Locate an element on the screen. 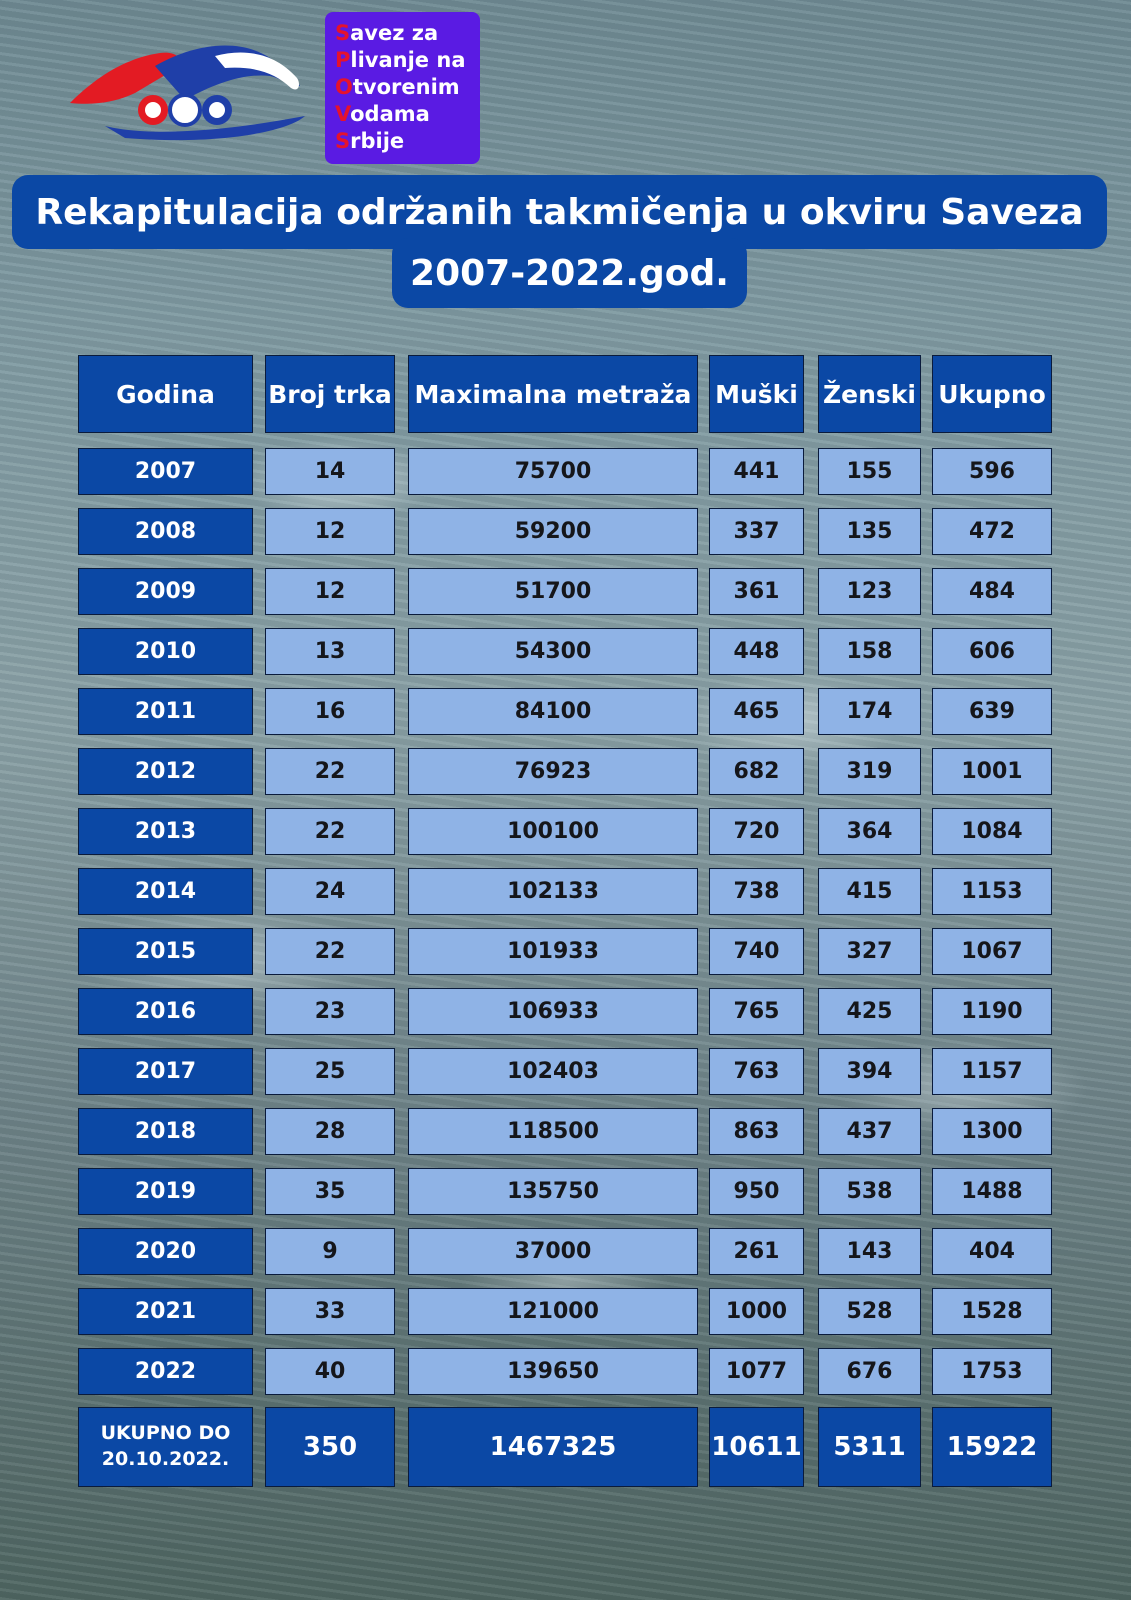 This screenshot has width=1131, height=1600. cell-year: 2022 is located at coordinates (165, 1371).